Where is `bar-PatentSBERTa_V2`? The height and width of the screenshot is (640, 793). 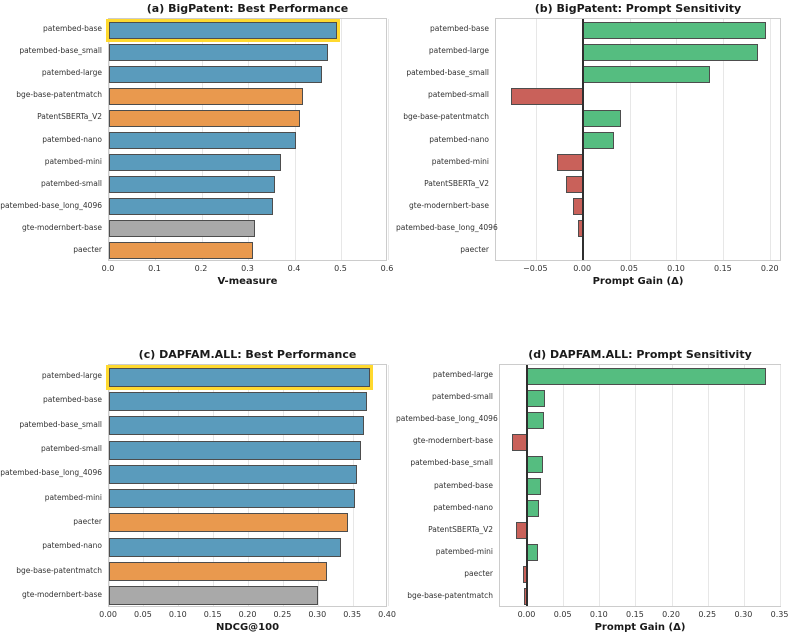 bar-PatentSBERTa_V2 is located at coordinates (204, 118).